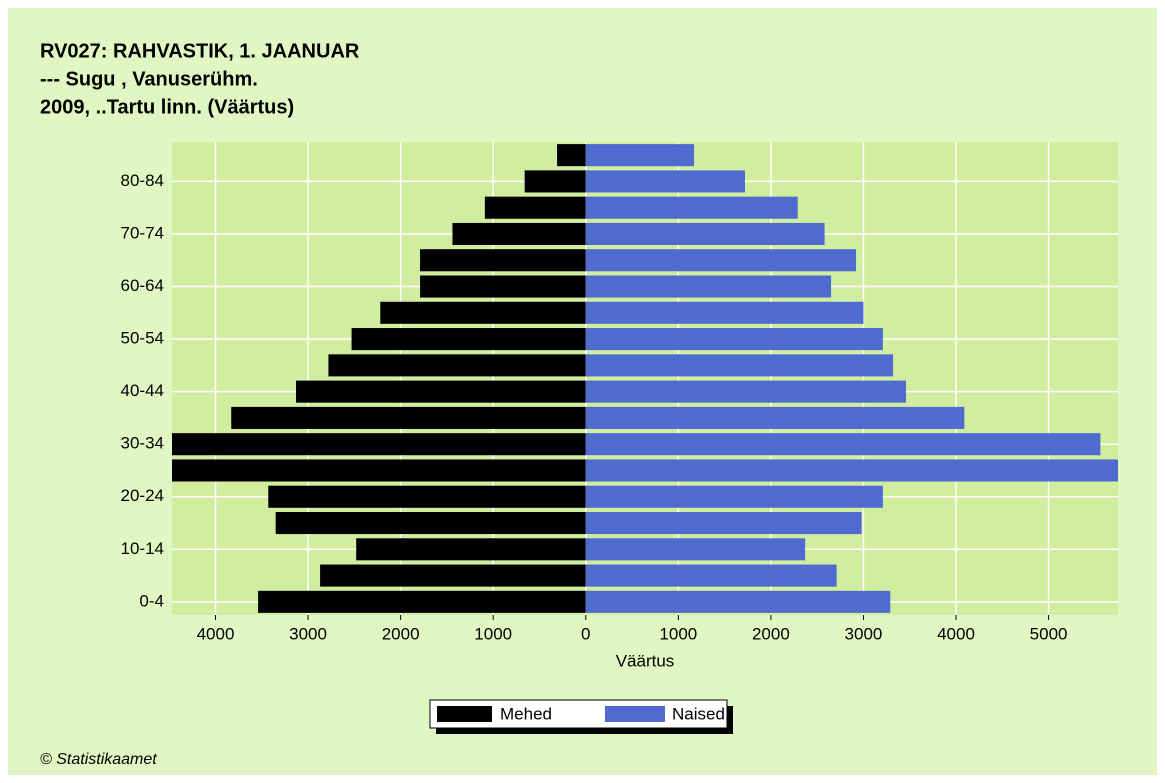  What do you see at coordinates (98, 759) in the screenshot?
I see `footer: © Statistikaamet` at bounding box center [98, 759].